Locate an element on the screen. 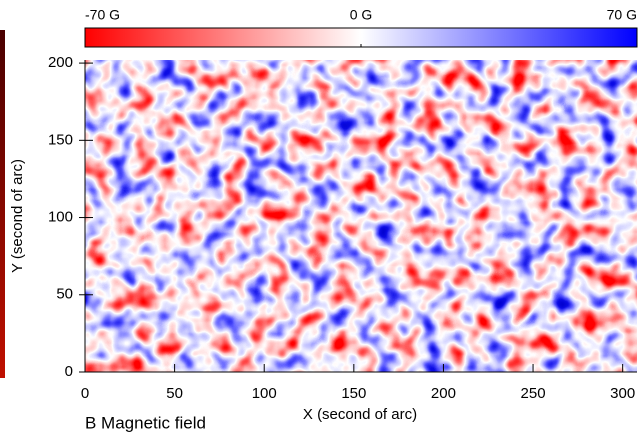 Image resolution: width=643 pixels, height=437 pixels. x-tick-label: 100 is located at coordinates (264, 393).